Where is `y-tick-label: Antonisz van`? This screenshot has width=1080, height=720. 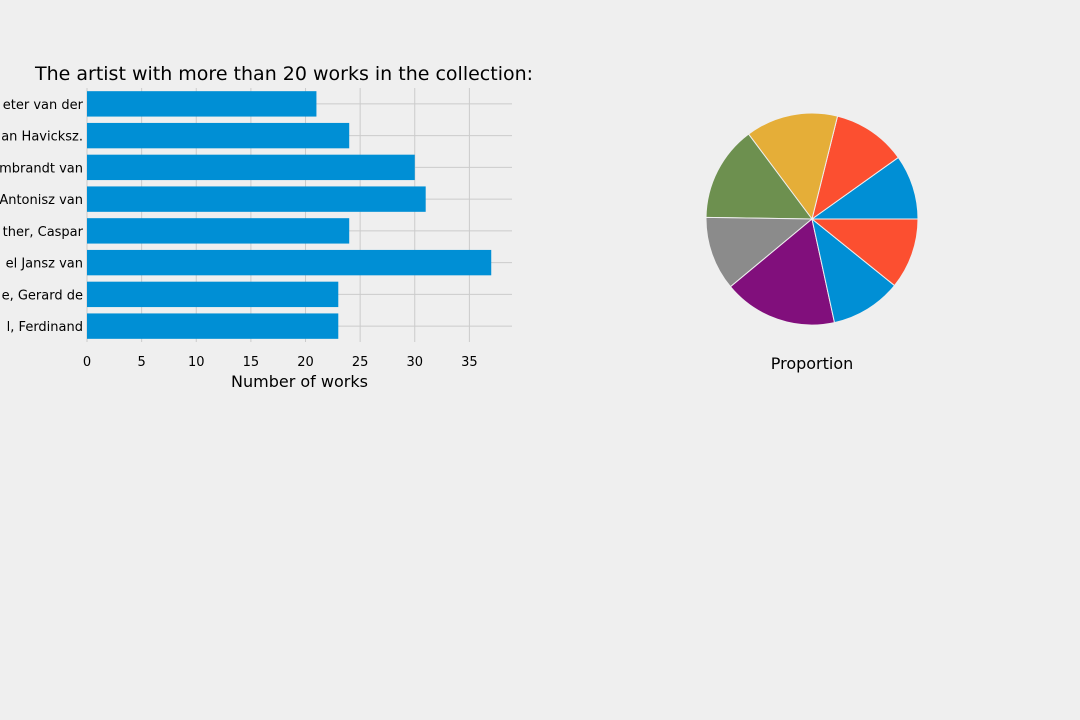
y-tick-label: Antonisz van is located at coordinates (41, 200).